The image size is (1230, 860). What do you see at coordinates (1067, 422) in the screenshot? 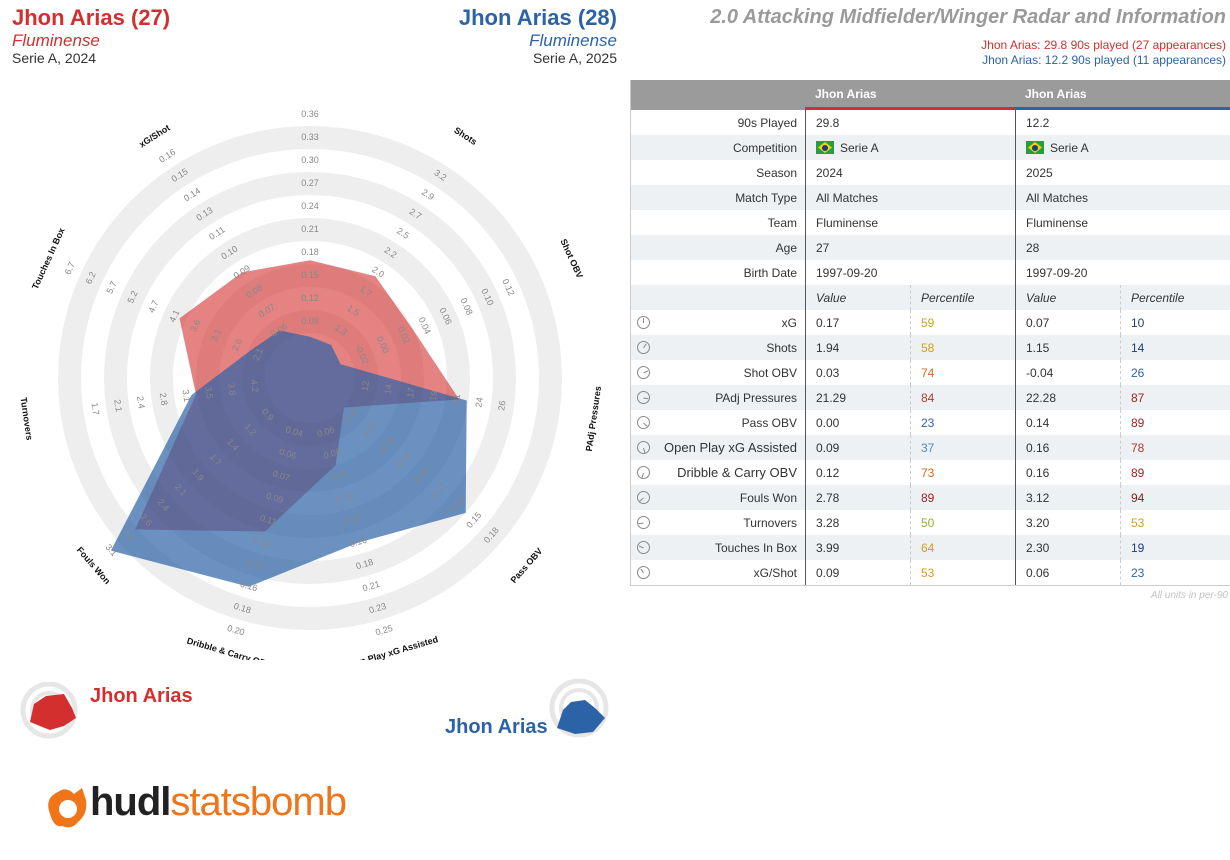
I see `metric-value-player2: 0.14` at bounding box center [1067, 422].